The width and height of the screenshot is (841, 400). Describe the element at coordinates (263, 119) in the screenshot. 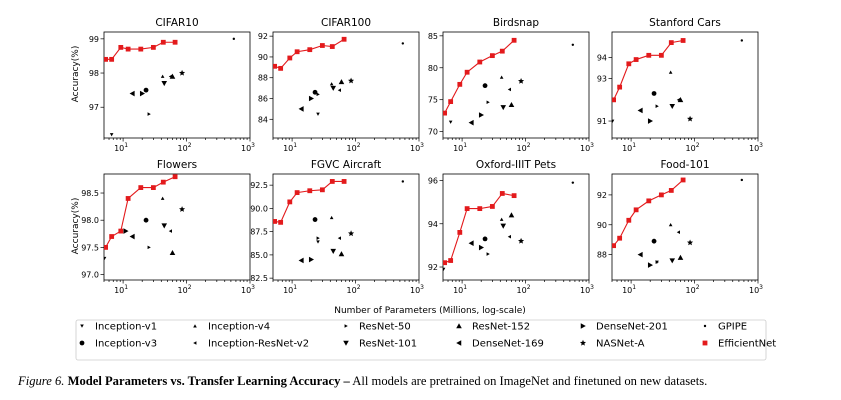

I see `y-tick-label: 84` at that location.